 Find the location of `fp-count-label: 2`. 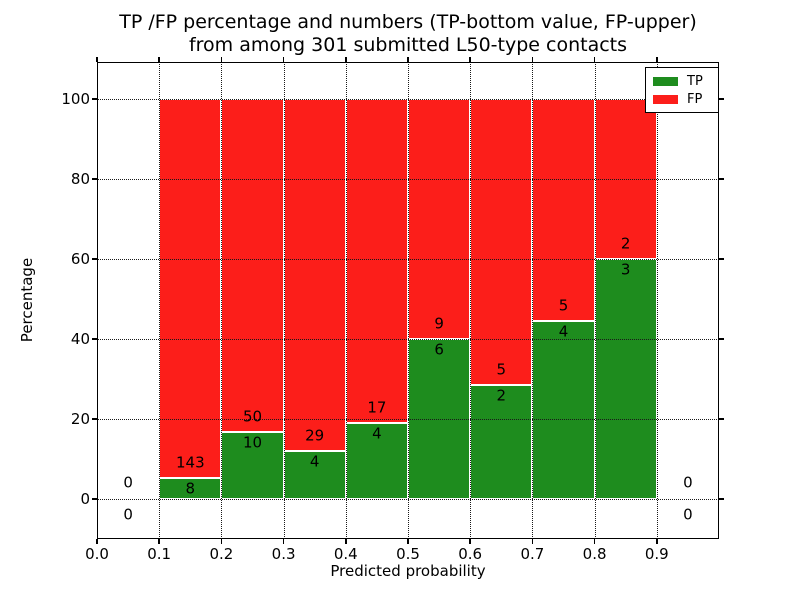

fp-count-label: 2 is located at coordinates (625, 243).